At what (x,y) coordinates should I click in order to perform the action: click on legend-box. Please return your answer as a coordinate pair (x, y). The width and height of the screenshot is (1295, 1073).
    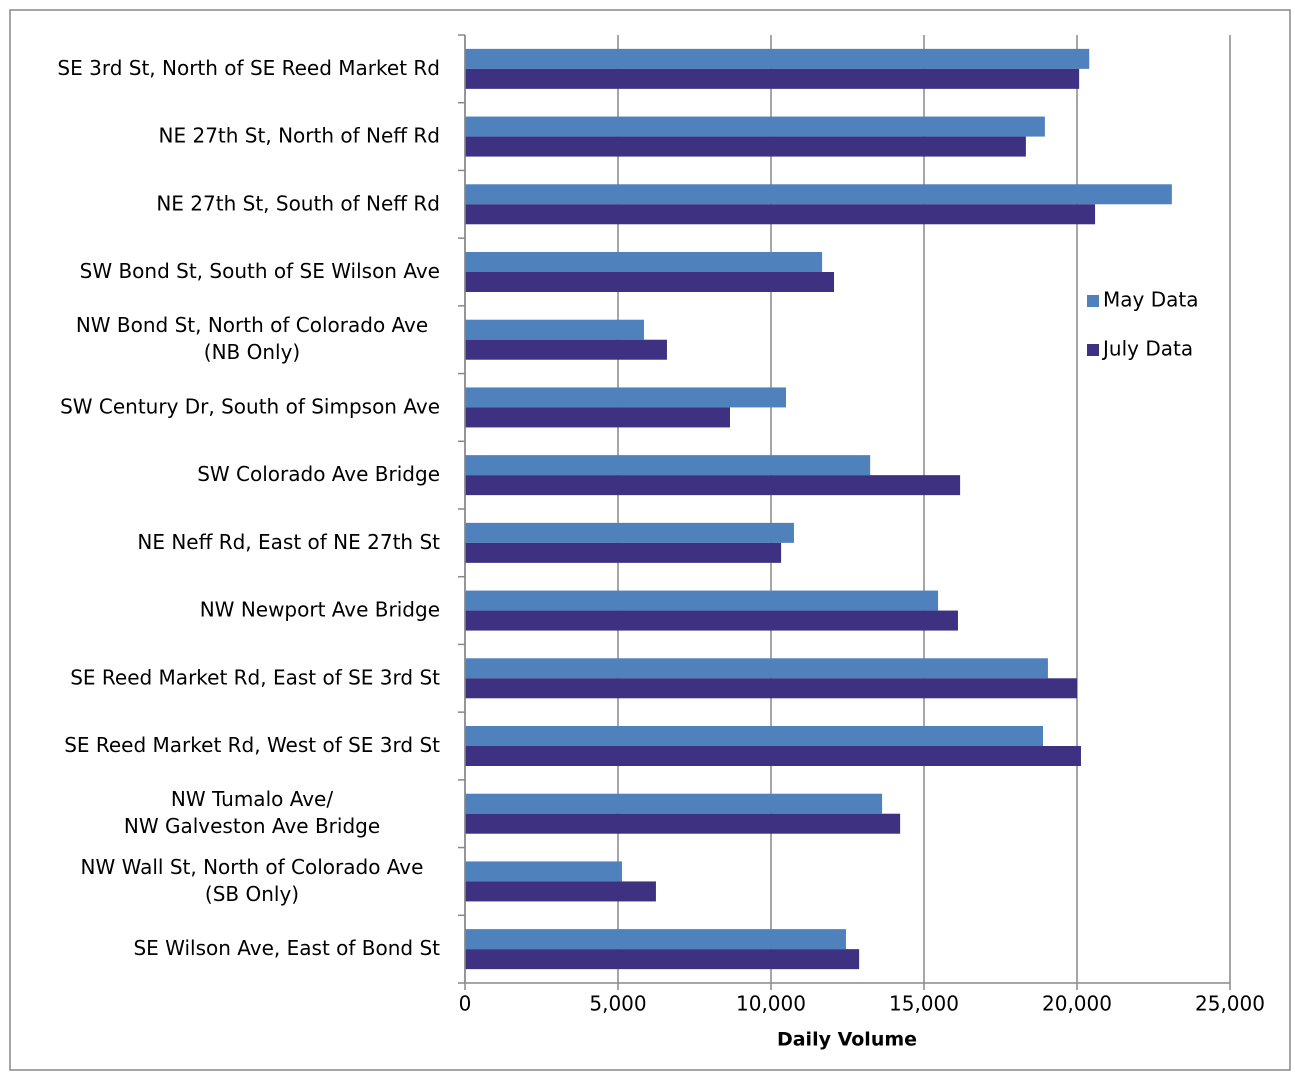
    Looking at the image, I should click on (1147, 326).